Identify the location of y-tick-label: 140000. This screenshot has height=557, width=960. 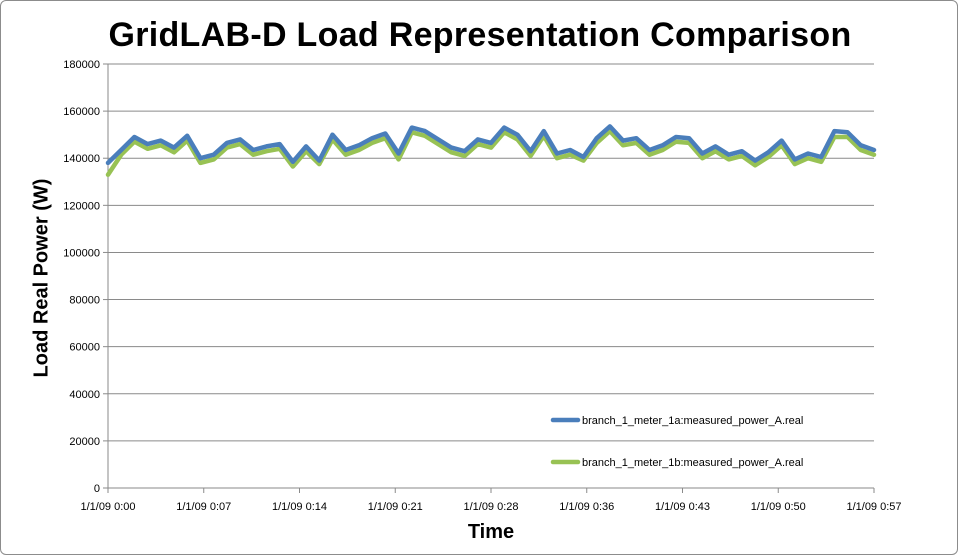
(81, 159).